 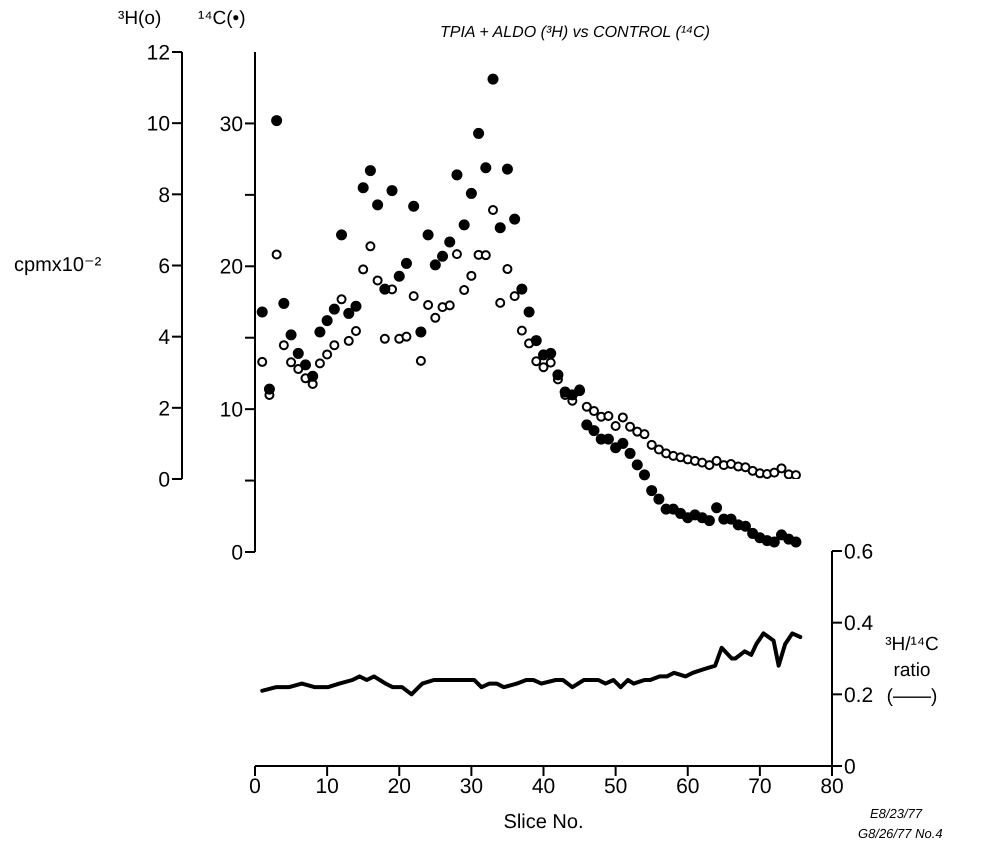 I want to click on x-tick-label: 20, so click(x=399, y=786).